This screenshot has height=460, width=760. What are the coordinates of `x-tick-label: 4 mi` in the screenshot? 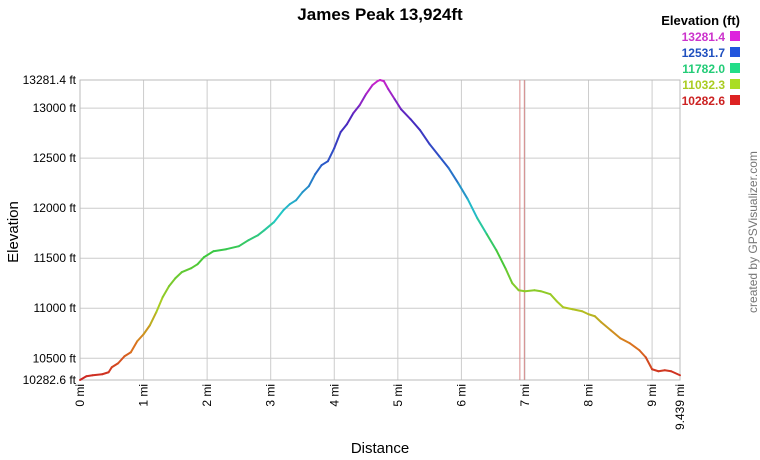 It's located at (334, 395).